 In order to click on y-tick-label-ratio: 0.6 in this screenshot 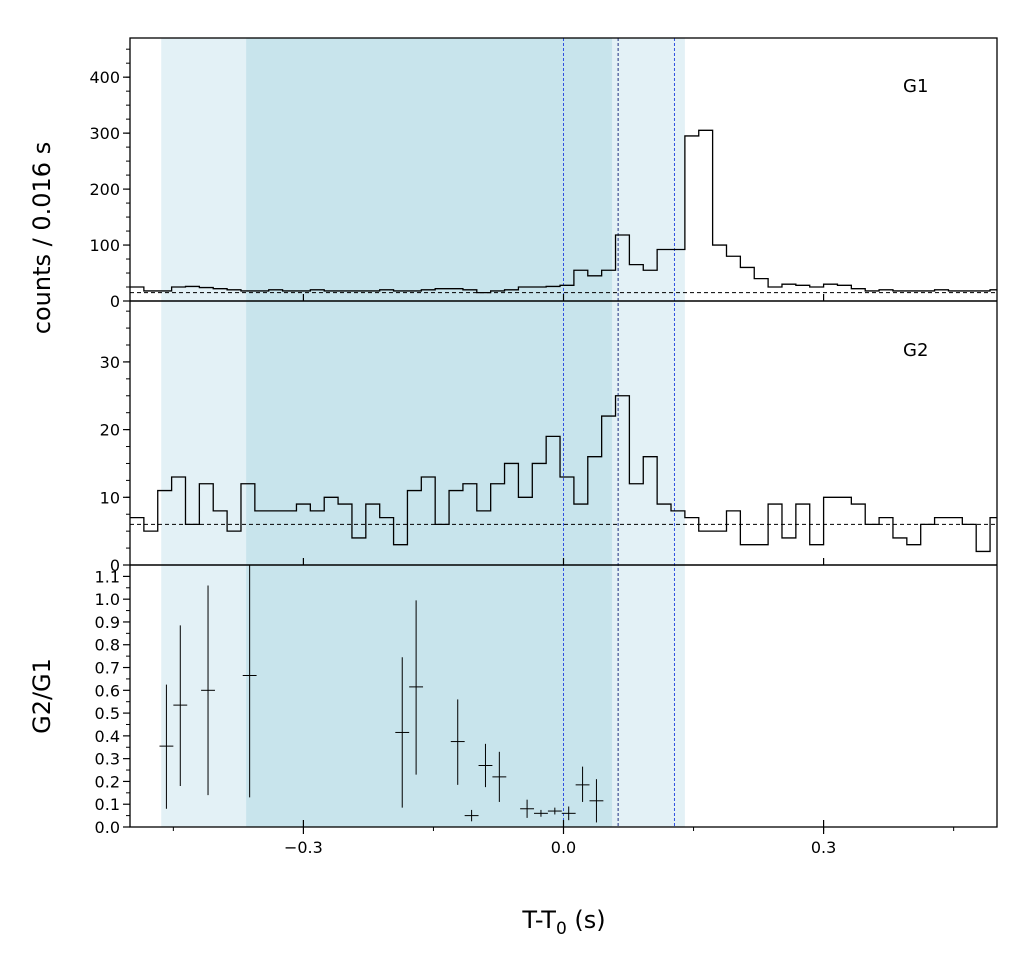, I will do `click(107, 690)`.